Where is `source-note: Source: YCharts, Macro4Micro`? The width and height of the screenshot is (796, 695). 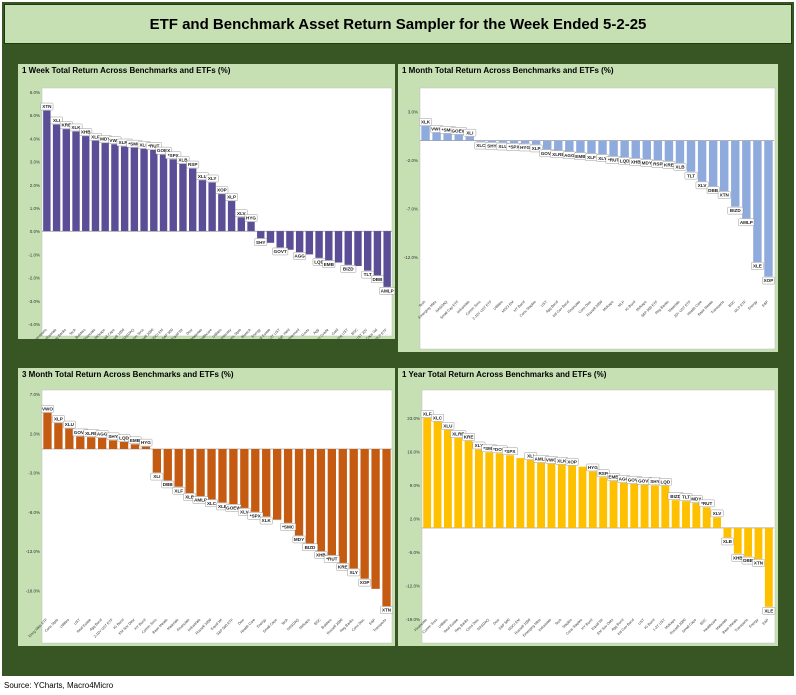
source-note: Source: YCharts, Macro4Micro is located at coordinates (59, 685).